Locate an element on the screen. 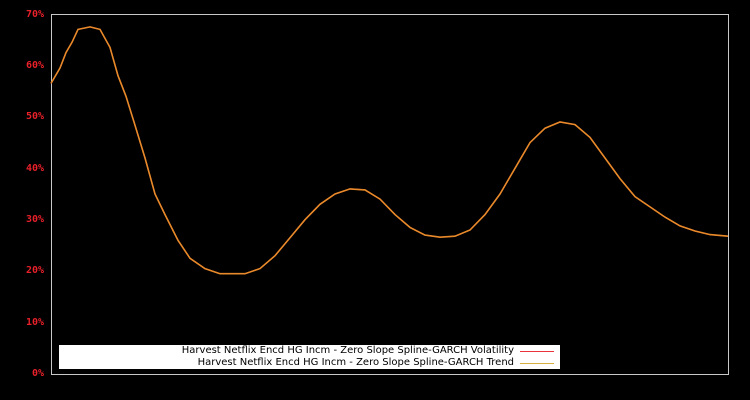 Image resolution: width=750 pixels, height=400 pixels. legend-swatch-volatility is located at coordinates (537, 351).